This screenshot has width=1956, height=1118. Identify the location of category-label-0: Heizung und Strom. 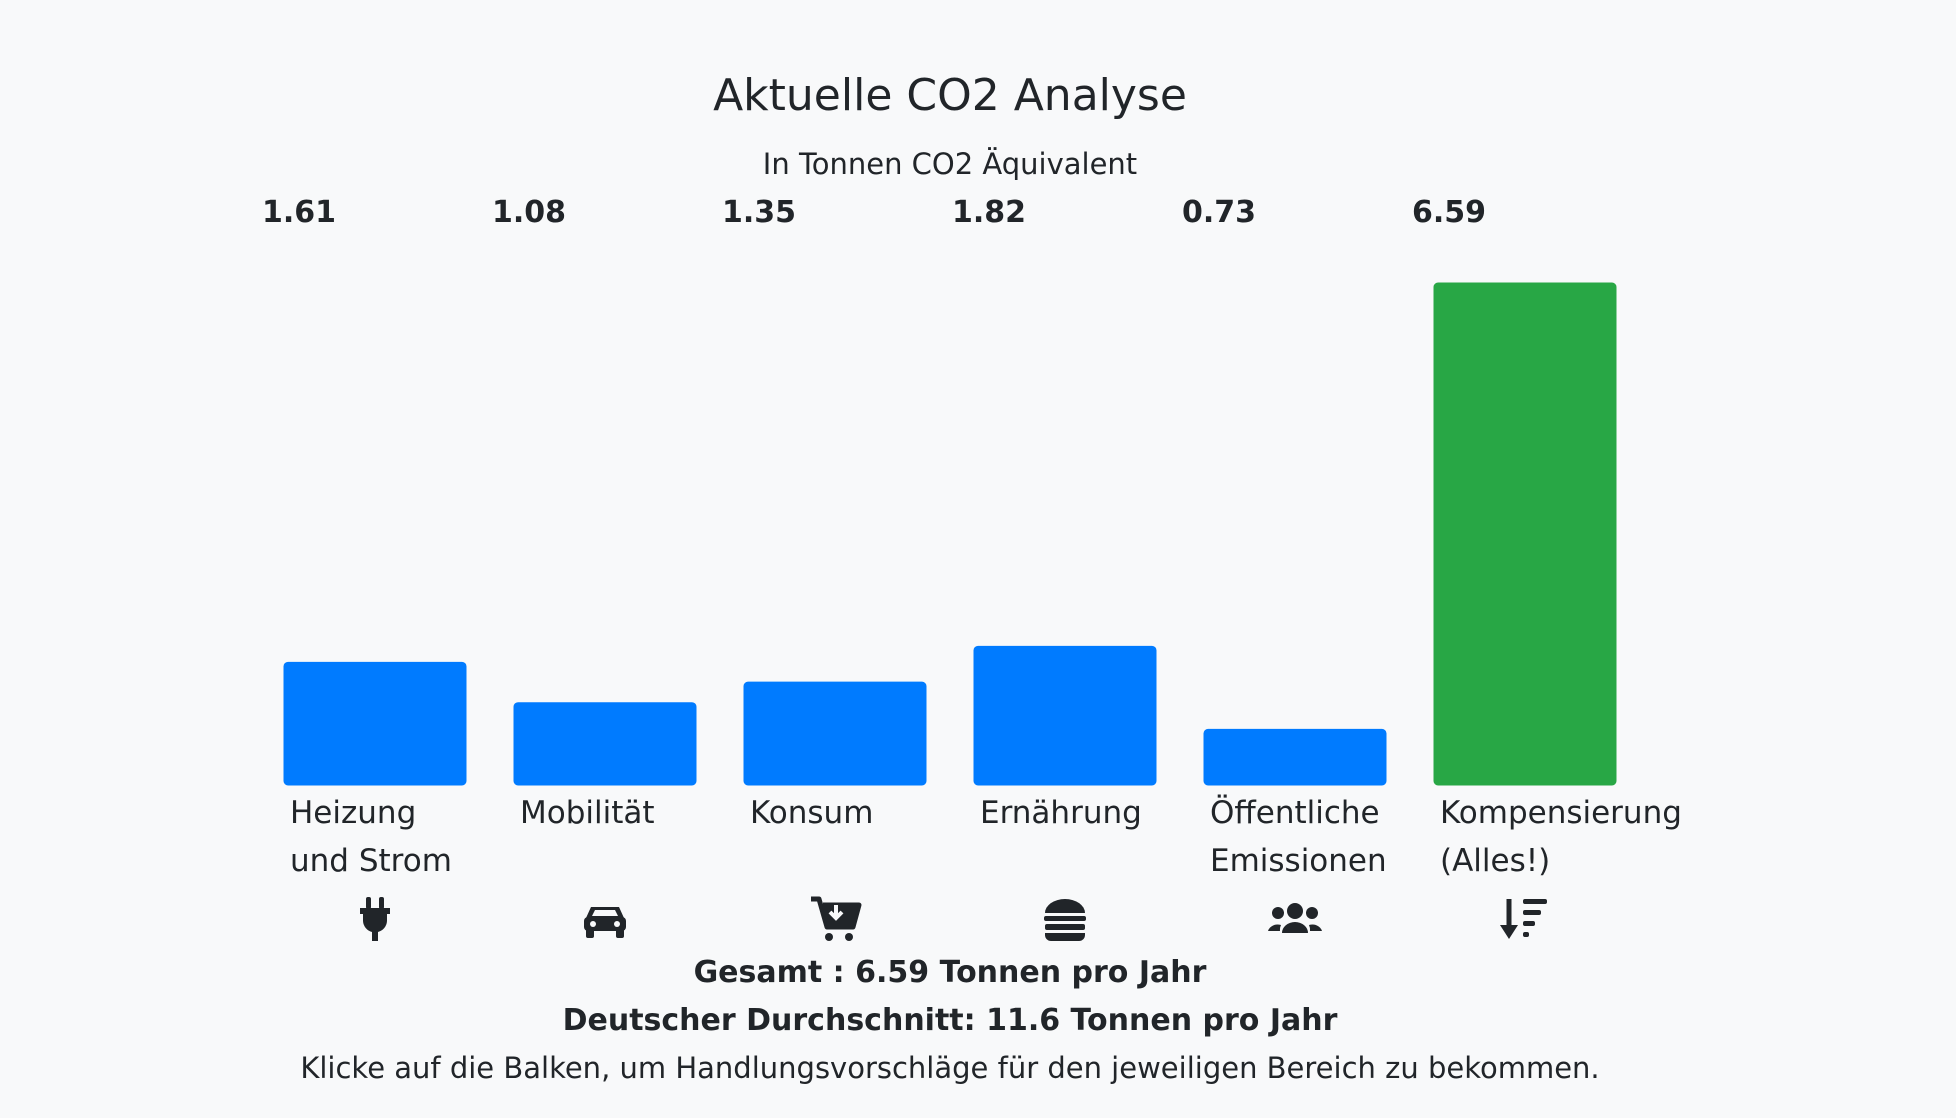
(371, 837).